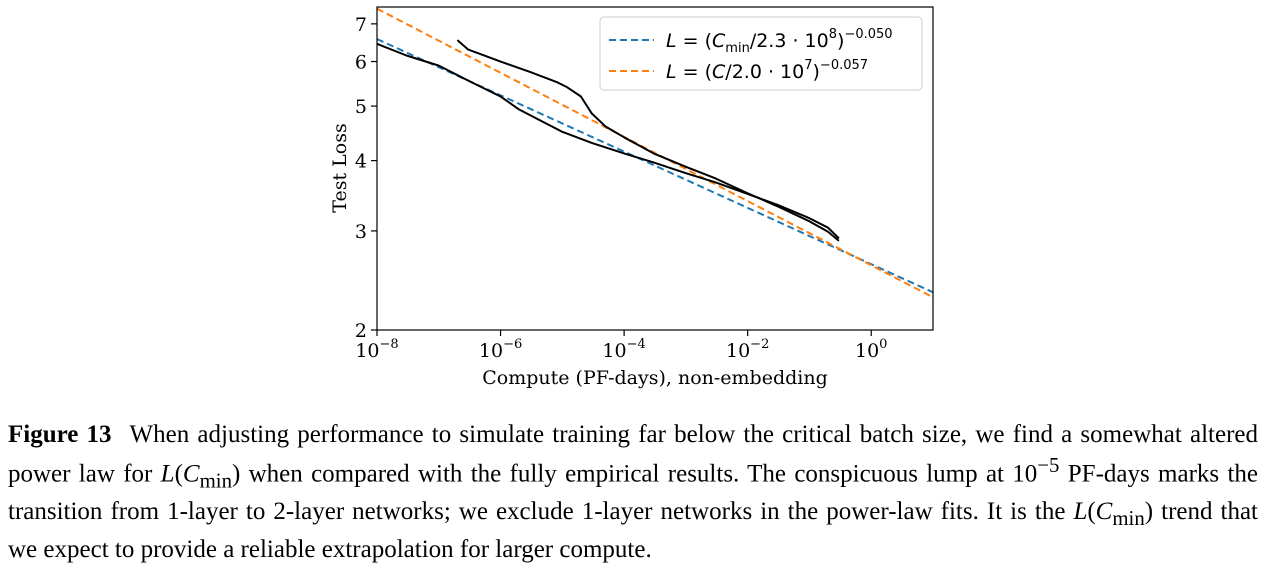  I want to click on caption-math-C-2: C, so click(1104, 512).